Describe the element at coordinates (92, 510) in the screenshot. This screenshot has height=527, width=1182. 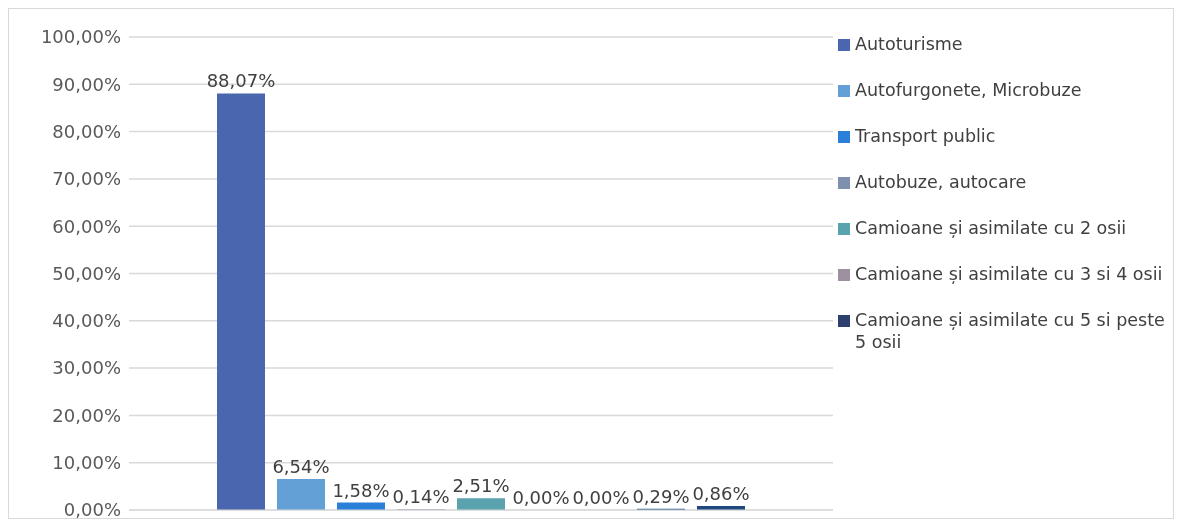
I see `y-tick-label: 0,00%` at that location.